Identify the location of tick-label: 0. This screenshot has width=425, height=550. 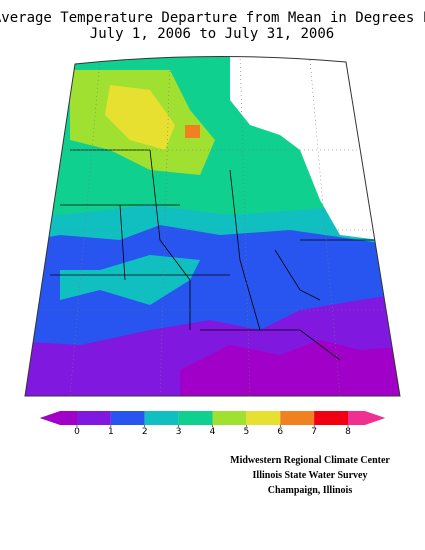
(77, 432).